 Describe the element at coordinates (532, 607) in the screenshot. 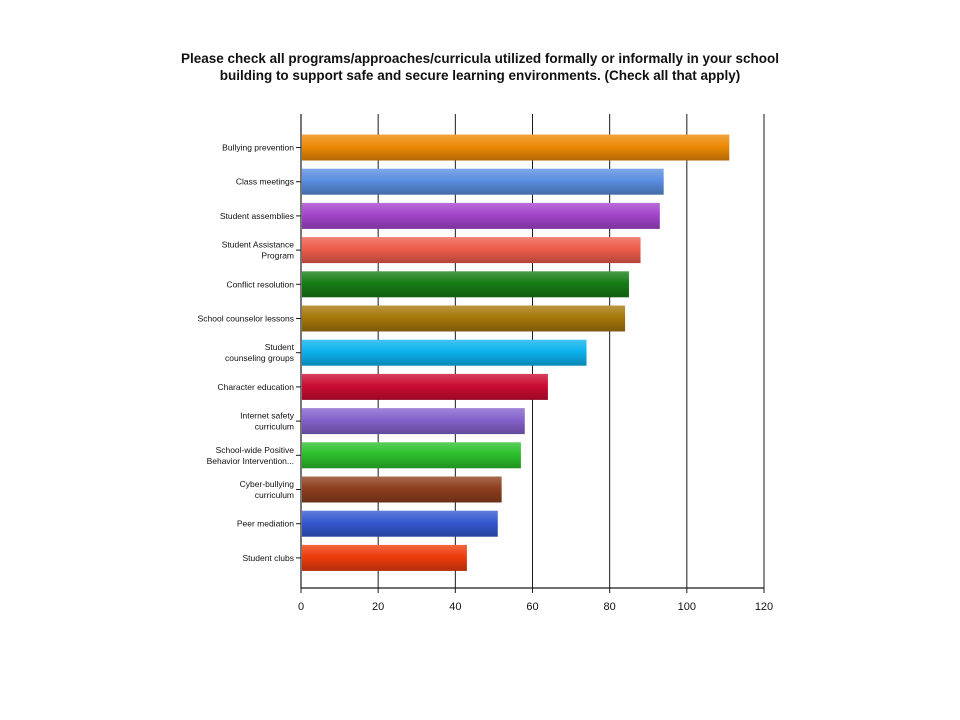

I see `x-tick-label: 60` at that location.